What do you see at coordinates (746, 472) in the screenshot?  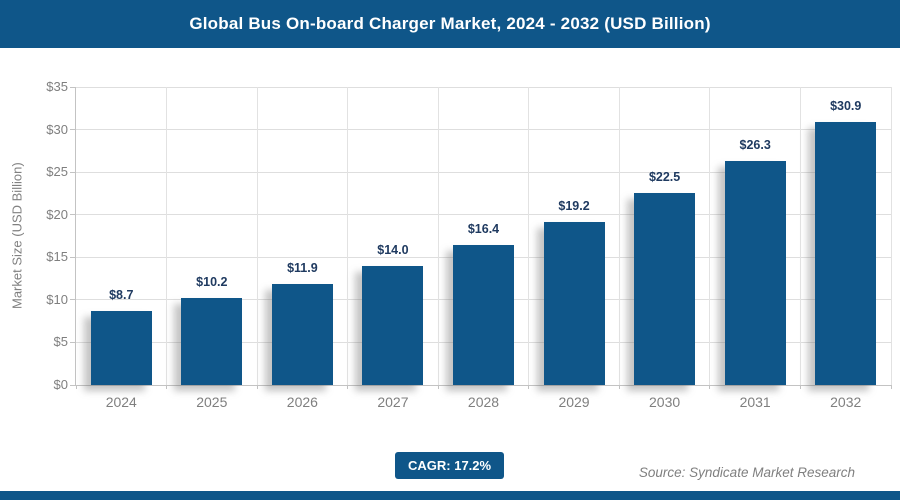 I see `source-note: Source: Syndicate Market Research` at bounding box center [746, 472].